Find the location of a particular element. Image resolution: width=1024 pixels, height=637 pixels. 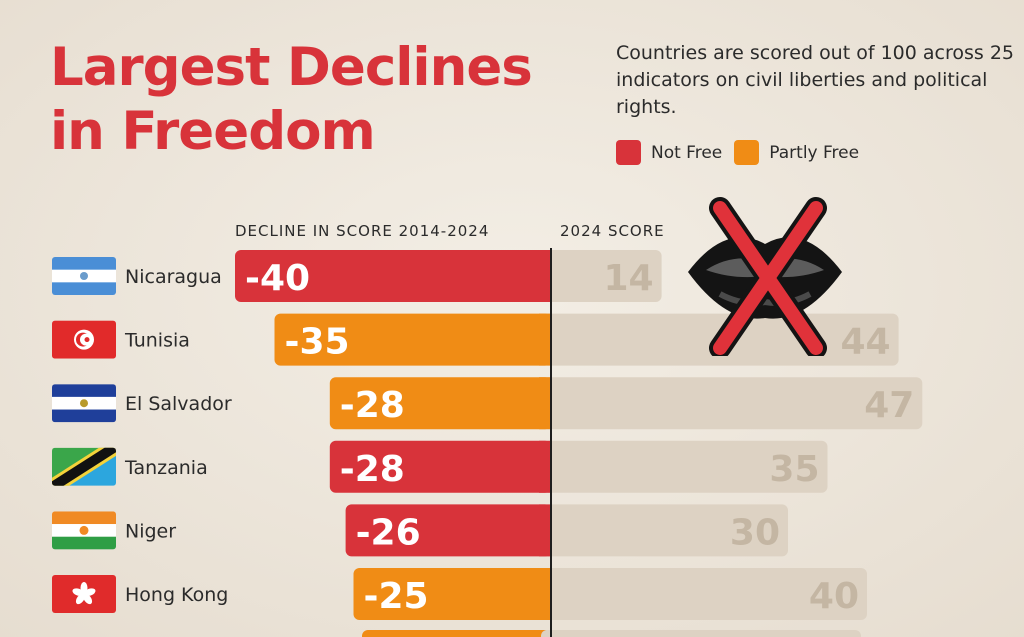

el-salvador-flag-icon is located at coordinates (84, 403).